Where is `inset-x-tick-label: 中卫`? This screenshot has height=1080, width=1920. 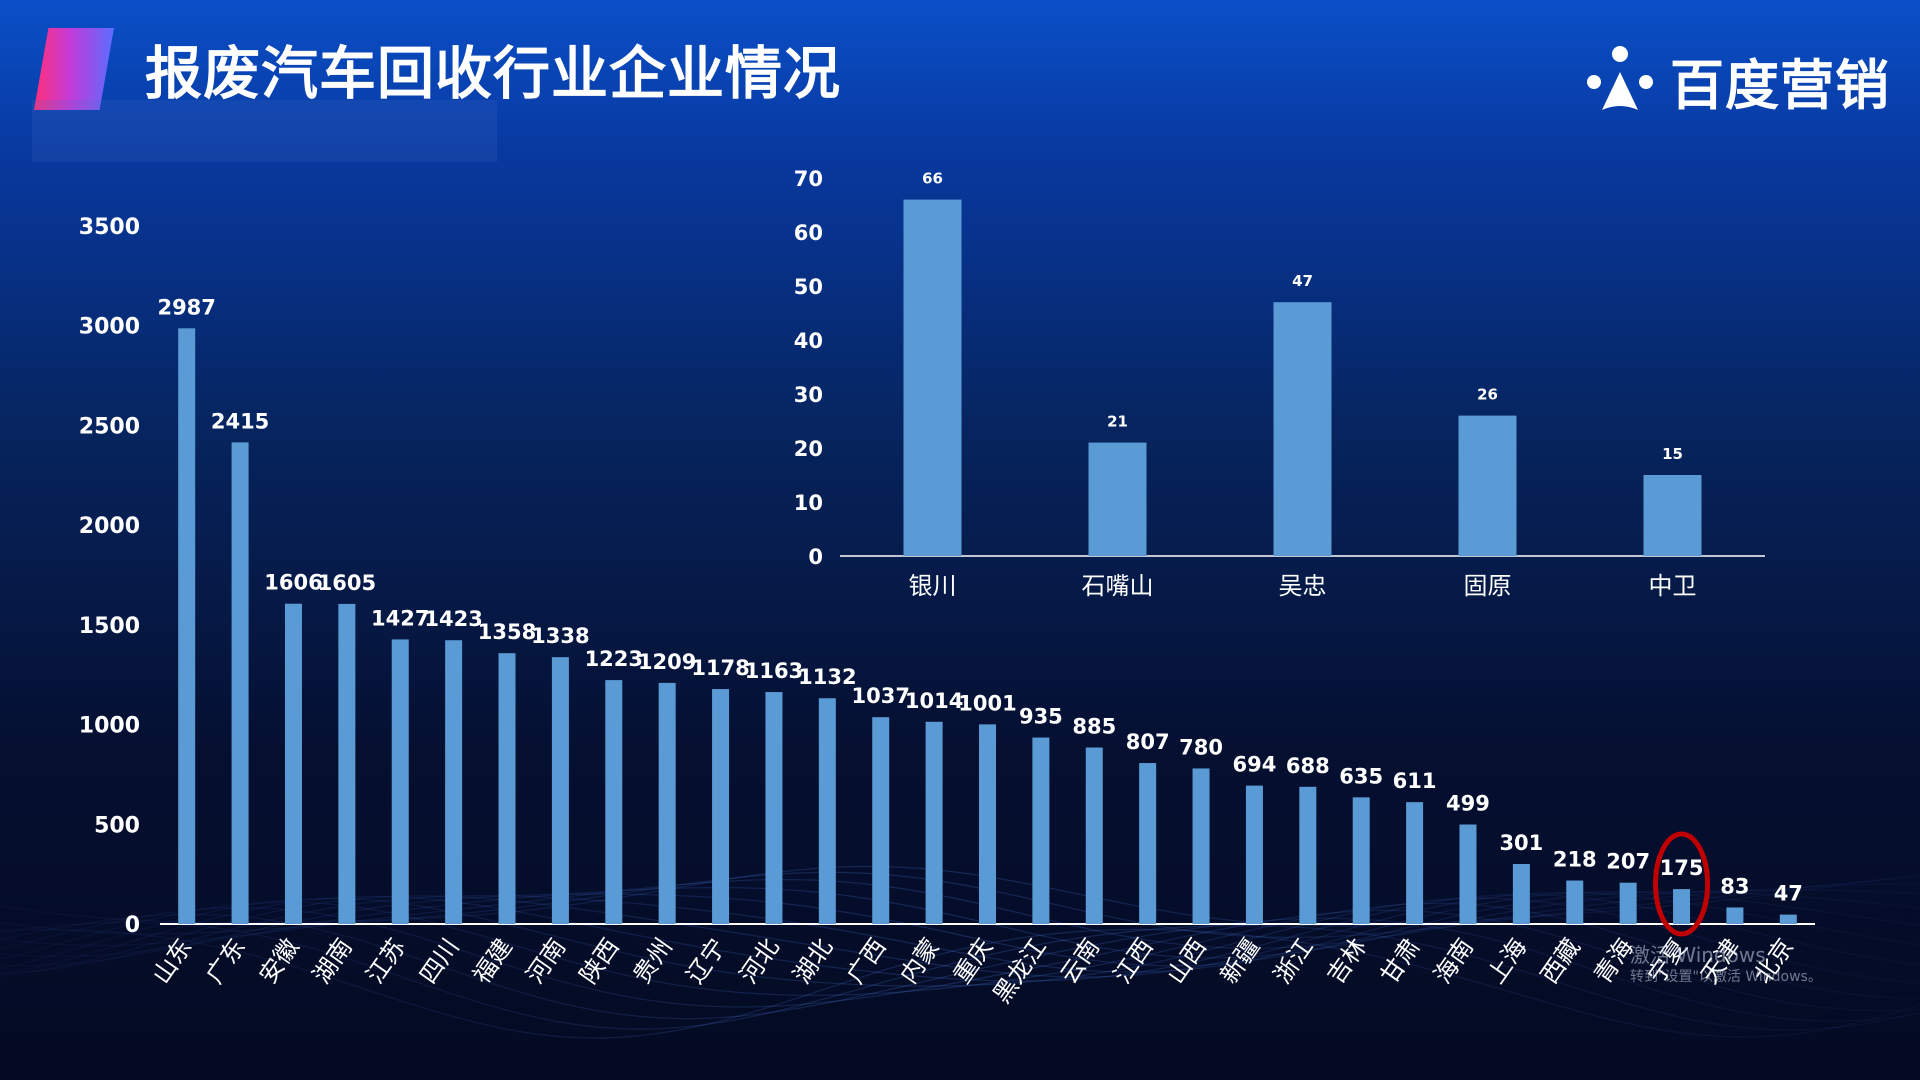
inset-x-tick-label: 中卫 is located at coordinates (1673, 586).